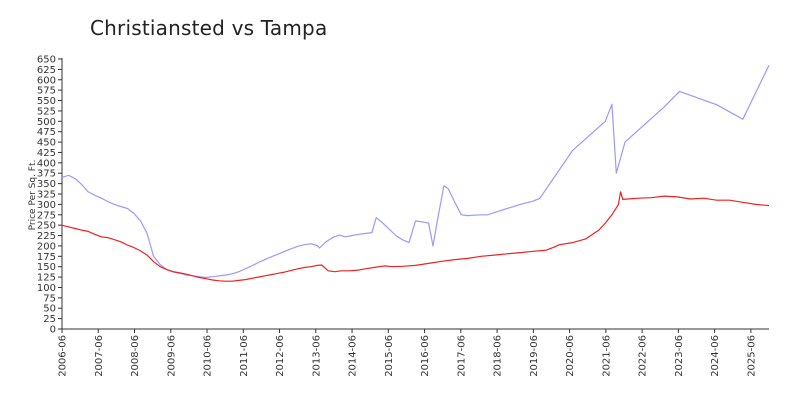 This screenshot has width=800, height=400. What do you see at coordinates (46, 143) in the screenshot?
I see `y-tick-label: 450` at bounding box center [46, 143].